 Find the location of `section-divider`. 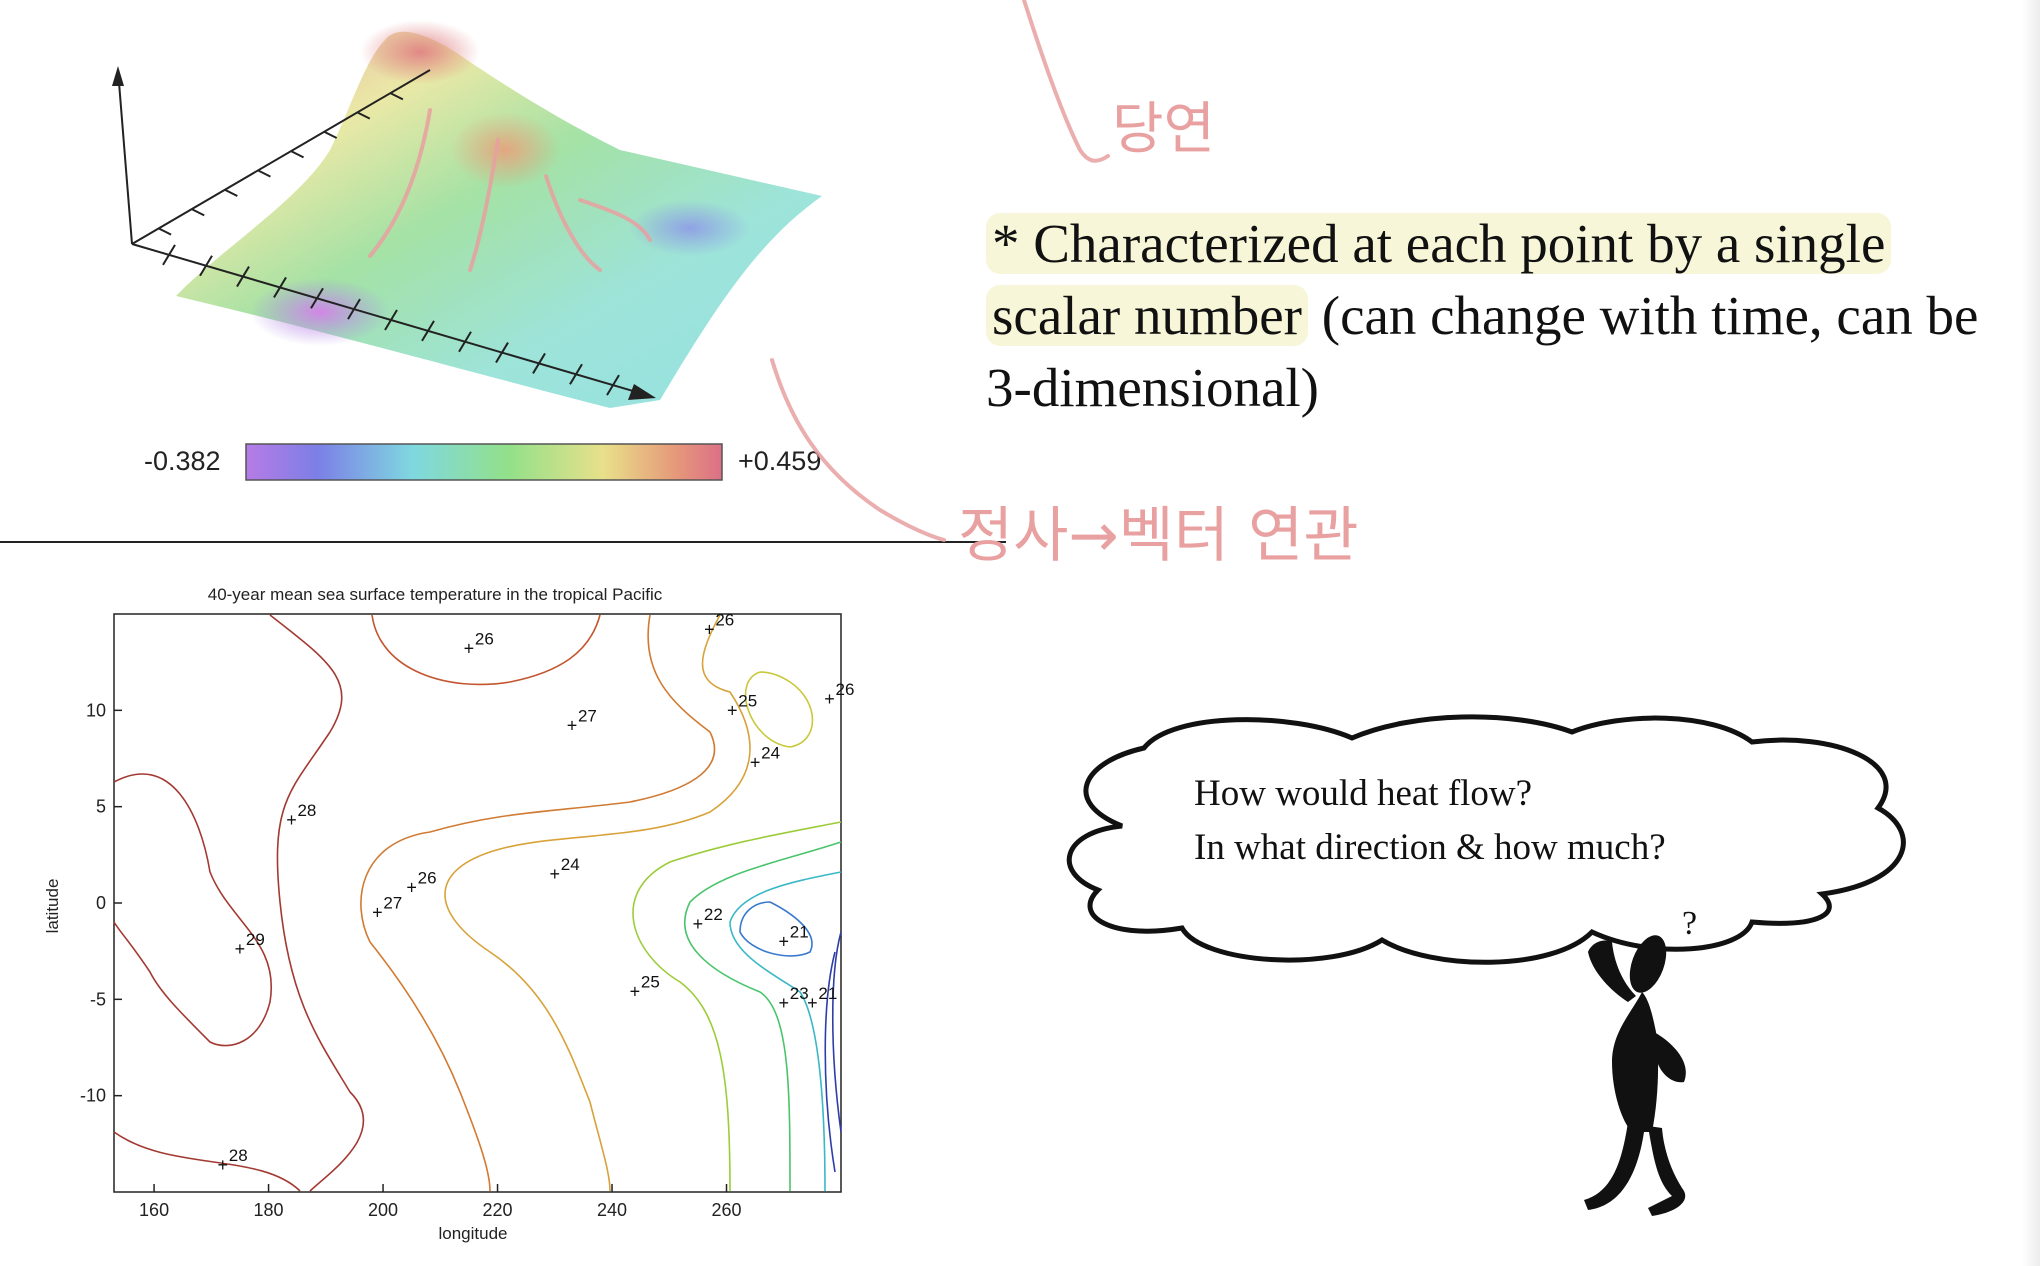

section-divider is located at coordinates (503, 542).